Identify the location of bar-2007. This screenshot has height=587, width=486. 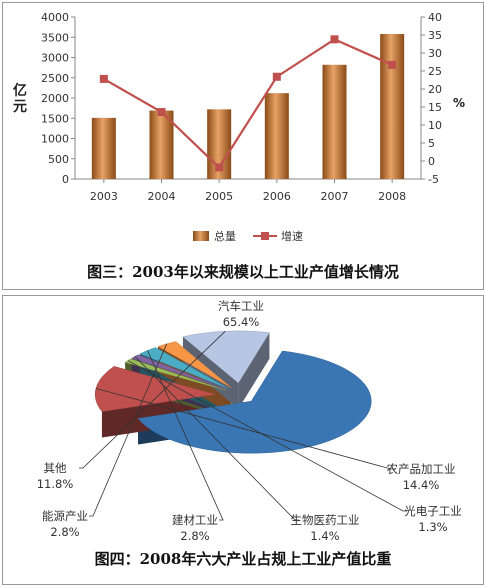
(334, 121).